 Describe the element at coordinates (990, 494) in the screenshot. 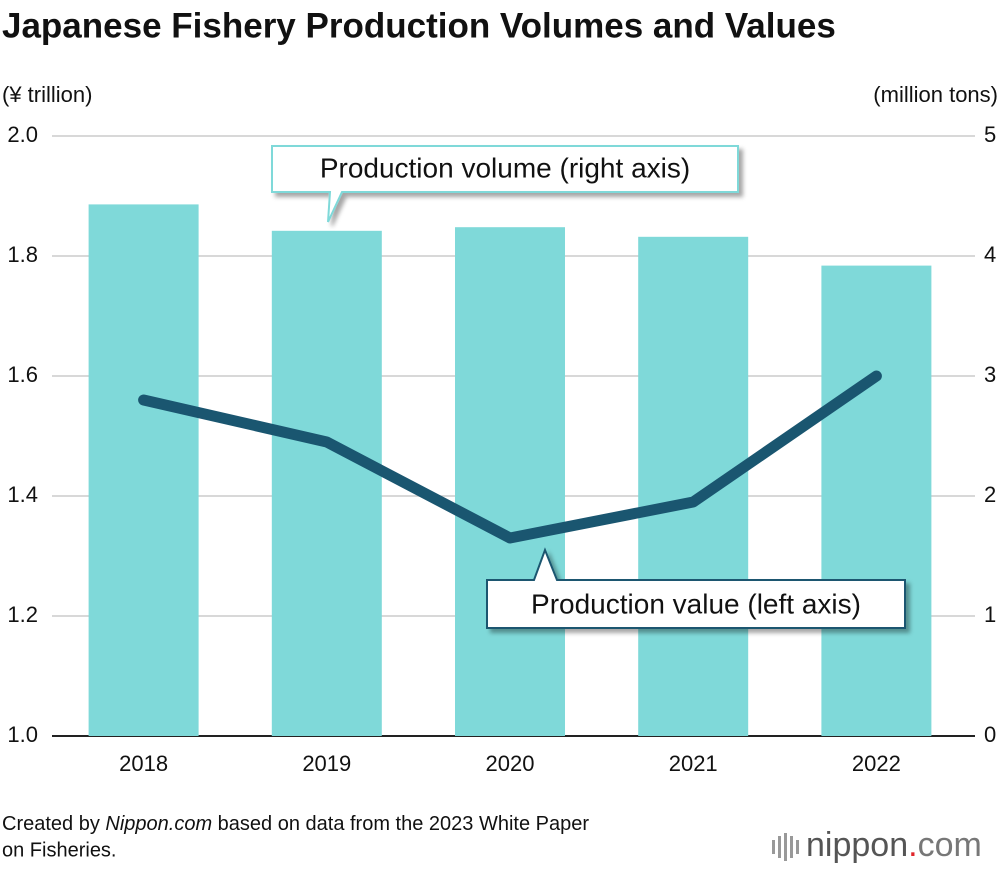

I see `y2-tick-label: 2` at that location.